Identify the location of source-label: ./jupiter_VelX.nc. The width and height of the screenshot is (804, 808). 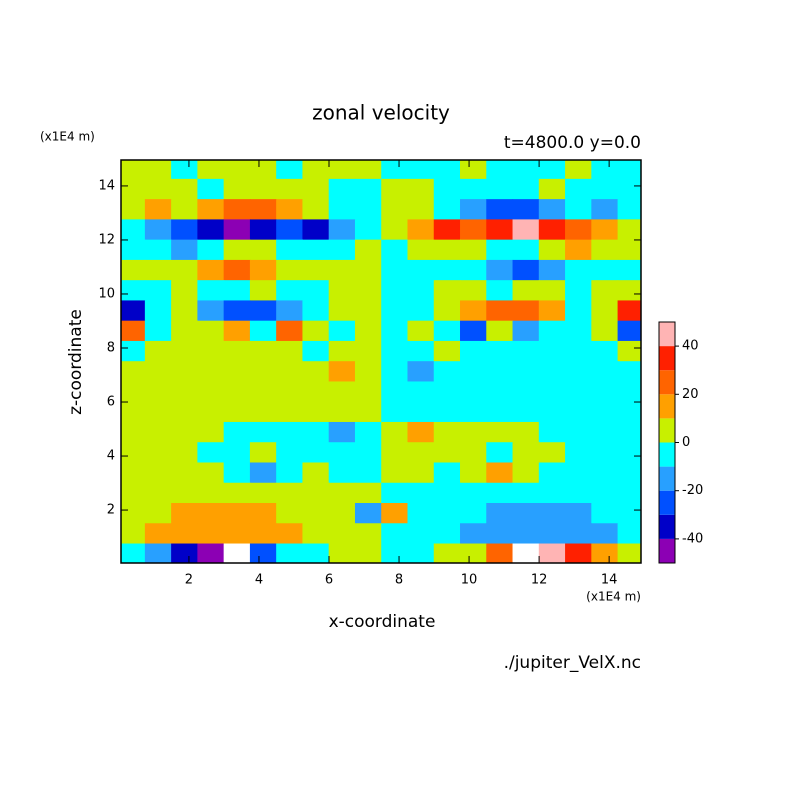
(572, 663).